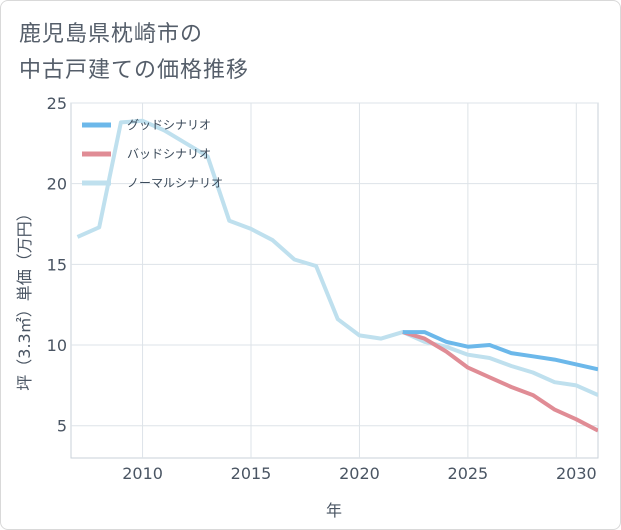  Describe the element at coordinates (62, 426) in the screenshot. I see `y-tick-label: 5` at that location.